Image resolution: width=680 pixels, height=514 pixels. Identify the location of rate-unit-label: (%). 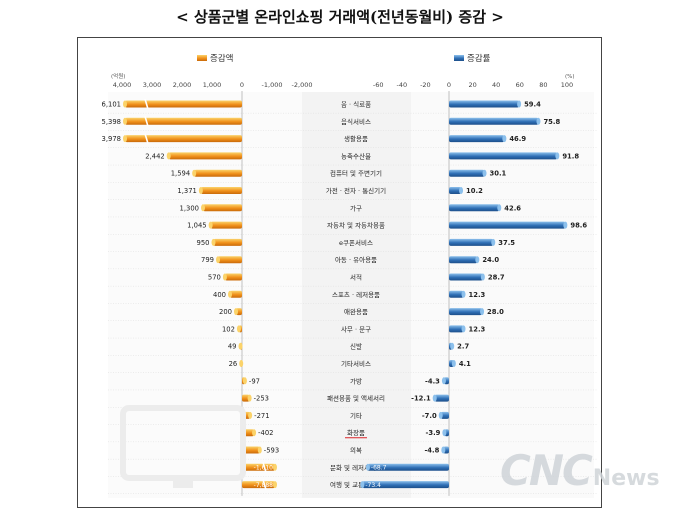
(570, 77).